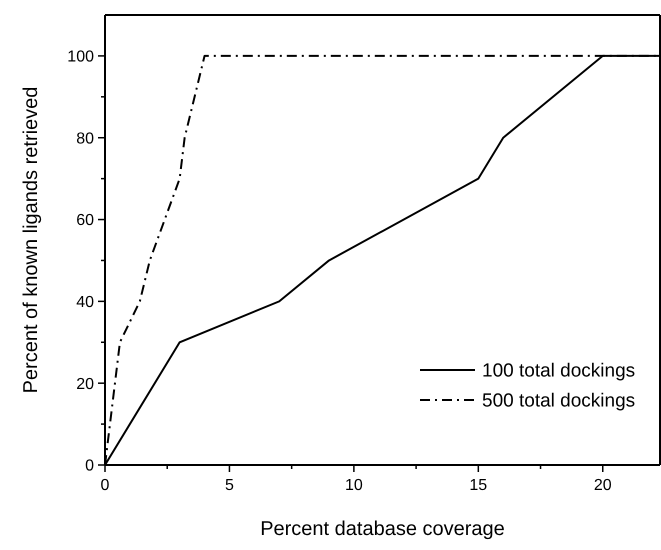 Image resolution: width=661 pixels, height=550 pixels. Describe the element at coordinates (85, 139) in the screenshot. I see `y-tick-label: 80` at that location.